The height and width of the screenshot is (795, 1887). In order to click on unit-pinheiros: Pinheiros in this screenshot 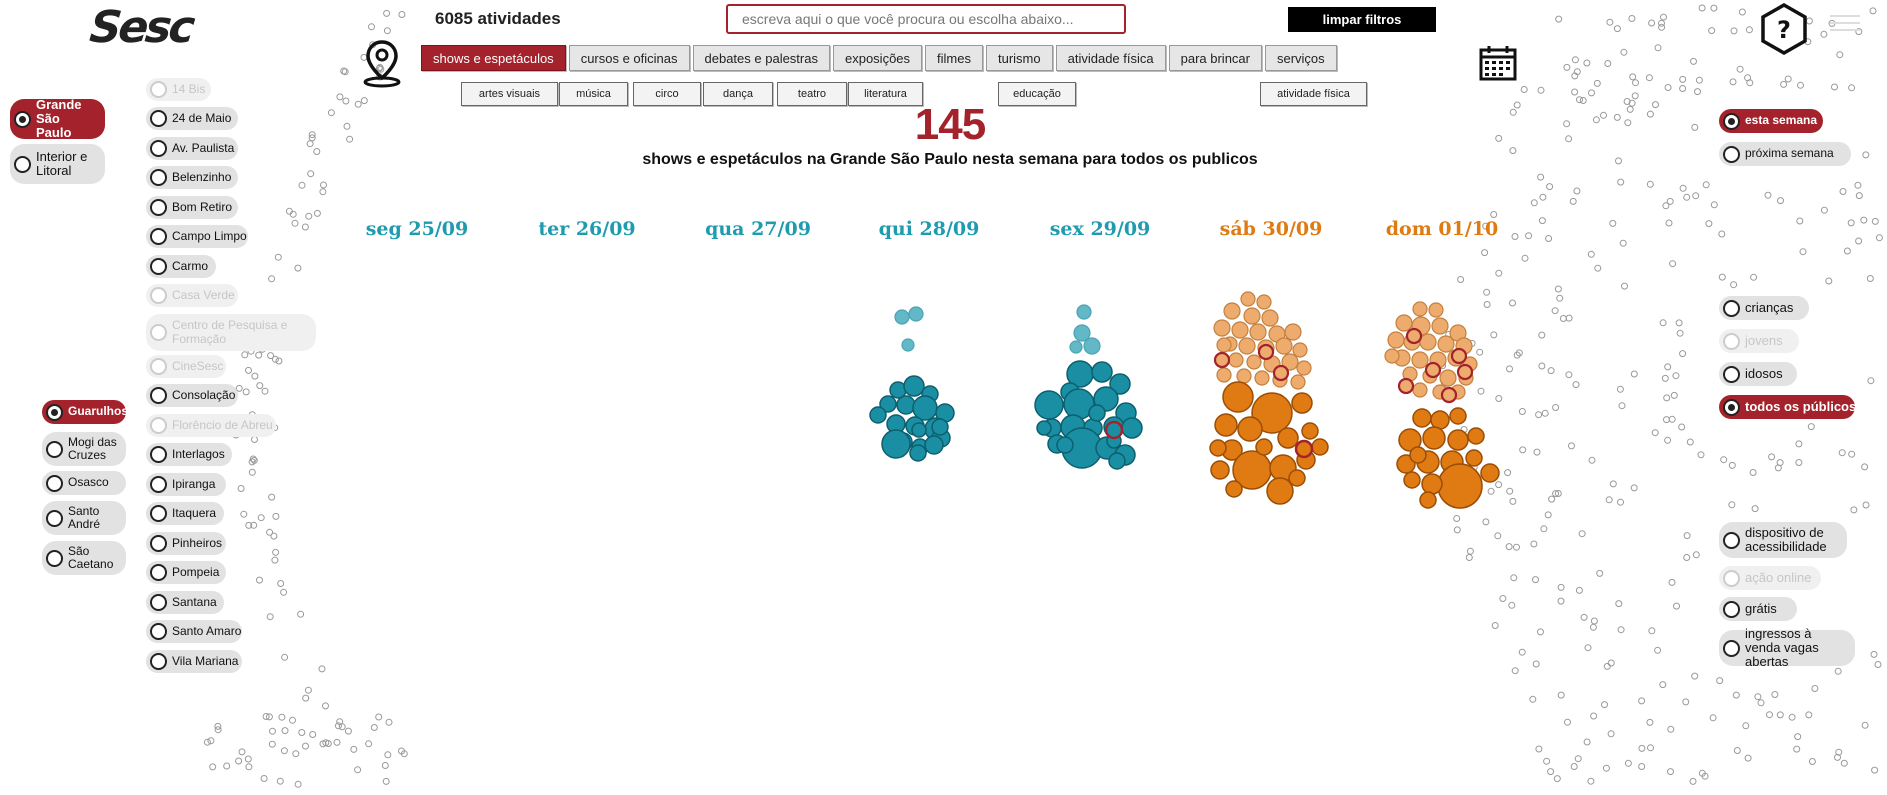, I will do `click(186, 543)`.